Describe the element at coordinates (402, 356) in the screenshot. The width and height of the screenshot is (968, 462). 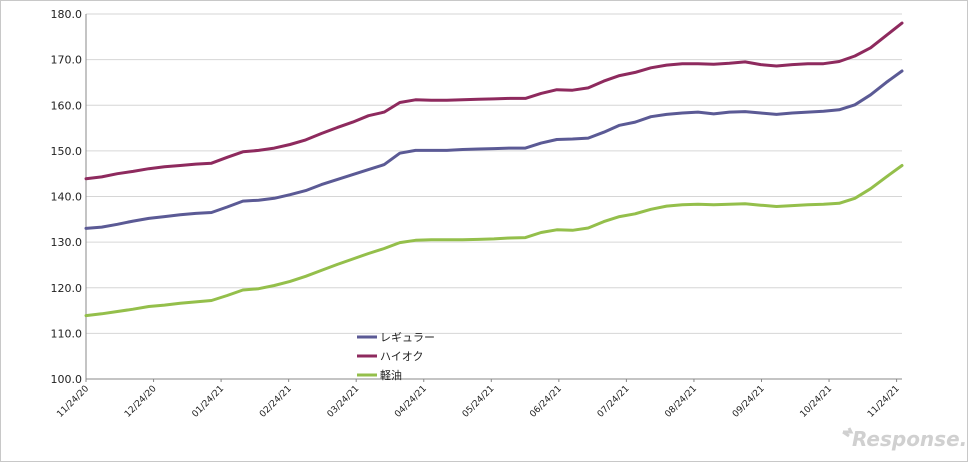
I see `legend-label: ハイオク` at that location.